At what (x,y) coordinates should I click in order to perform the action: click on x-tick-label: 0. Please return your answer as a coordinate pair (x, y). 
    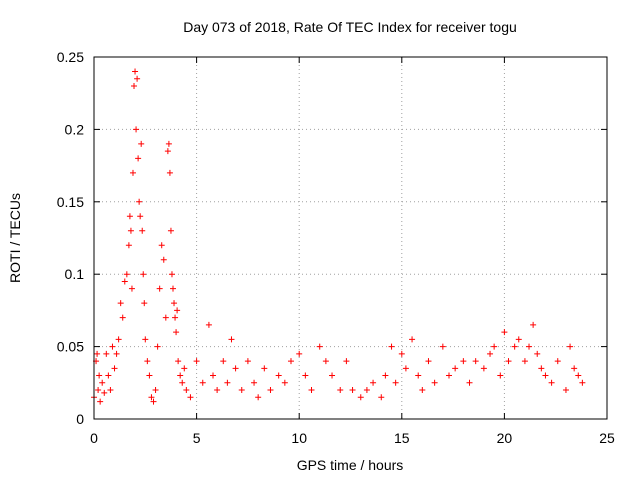
    Looking at the image, I should click on (94, 438).